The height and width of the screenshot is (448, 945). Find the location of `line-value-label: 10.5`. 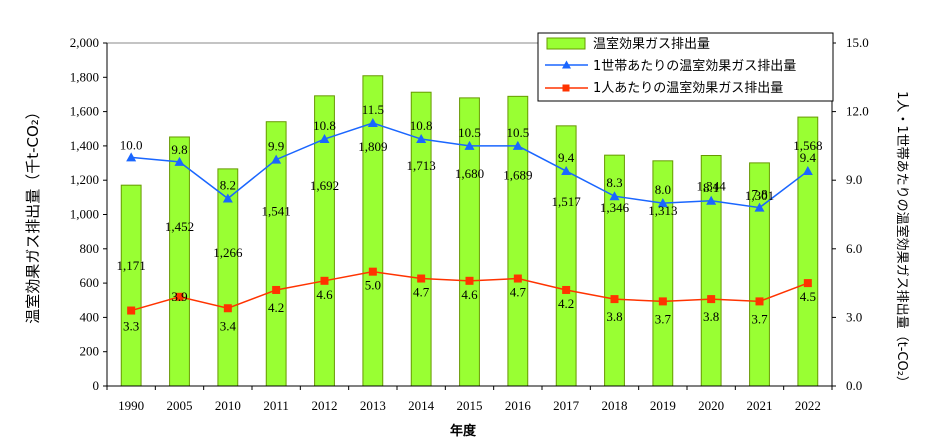

line-value-label: 10.5 is located at coordinates (517, 132).